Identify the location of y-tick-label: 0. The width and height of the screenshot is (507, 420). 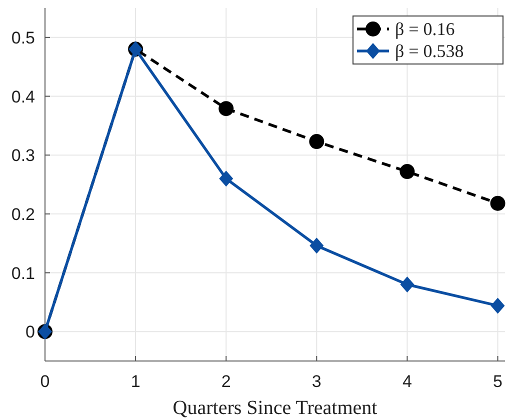
(30, 332).